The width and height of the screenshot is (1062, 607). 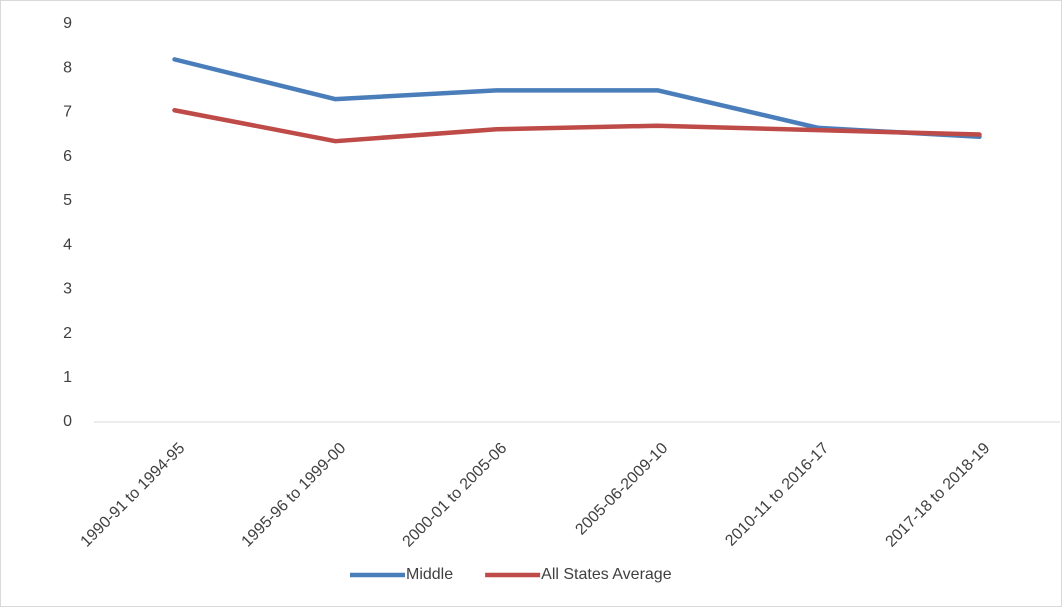 What do you see at coordinates (606, 574) in the screenshot?
I see `legend-label: All States Average` at bounding box center [606, 574].